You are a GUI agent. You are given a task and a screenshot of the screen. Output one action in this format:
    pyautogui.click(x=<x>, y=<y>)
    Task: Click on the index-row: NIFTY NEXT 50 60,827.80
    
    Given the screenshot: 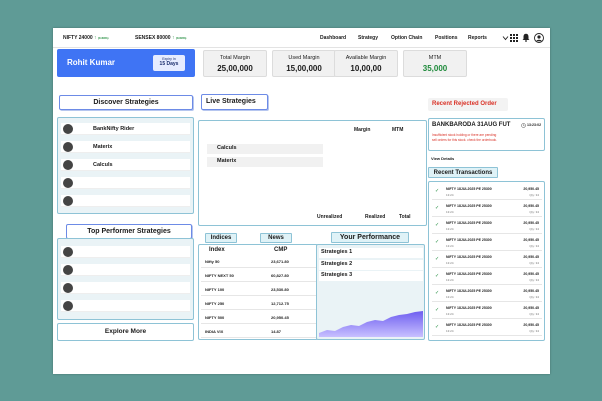 What is the action you would take?
    pyautogui.click(x=259, y=275)
    